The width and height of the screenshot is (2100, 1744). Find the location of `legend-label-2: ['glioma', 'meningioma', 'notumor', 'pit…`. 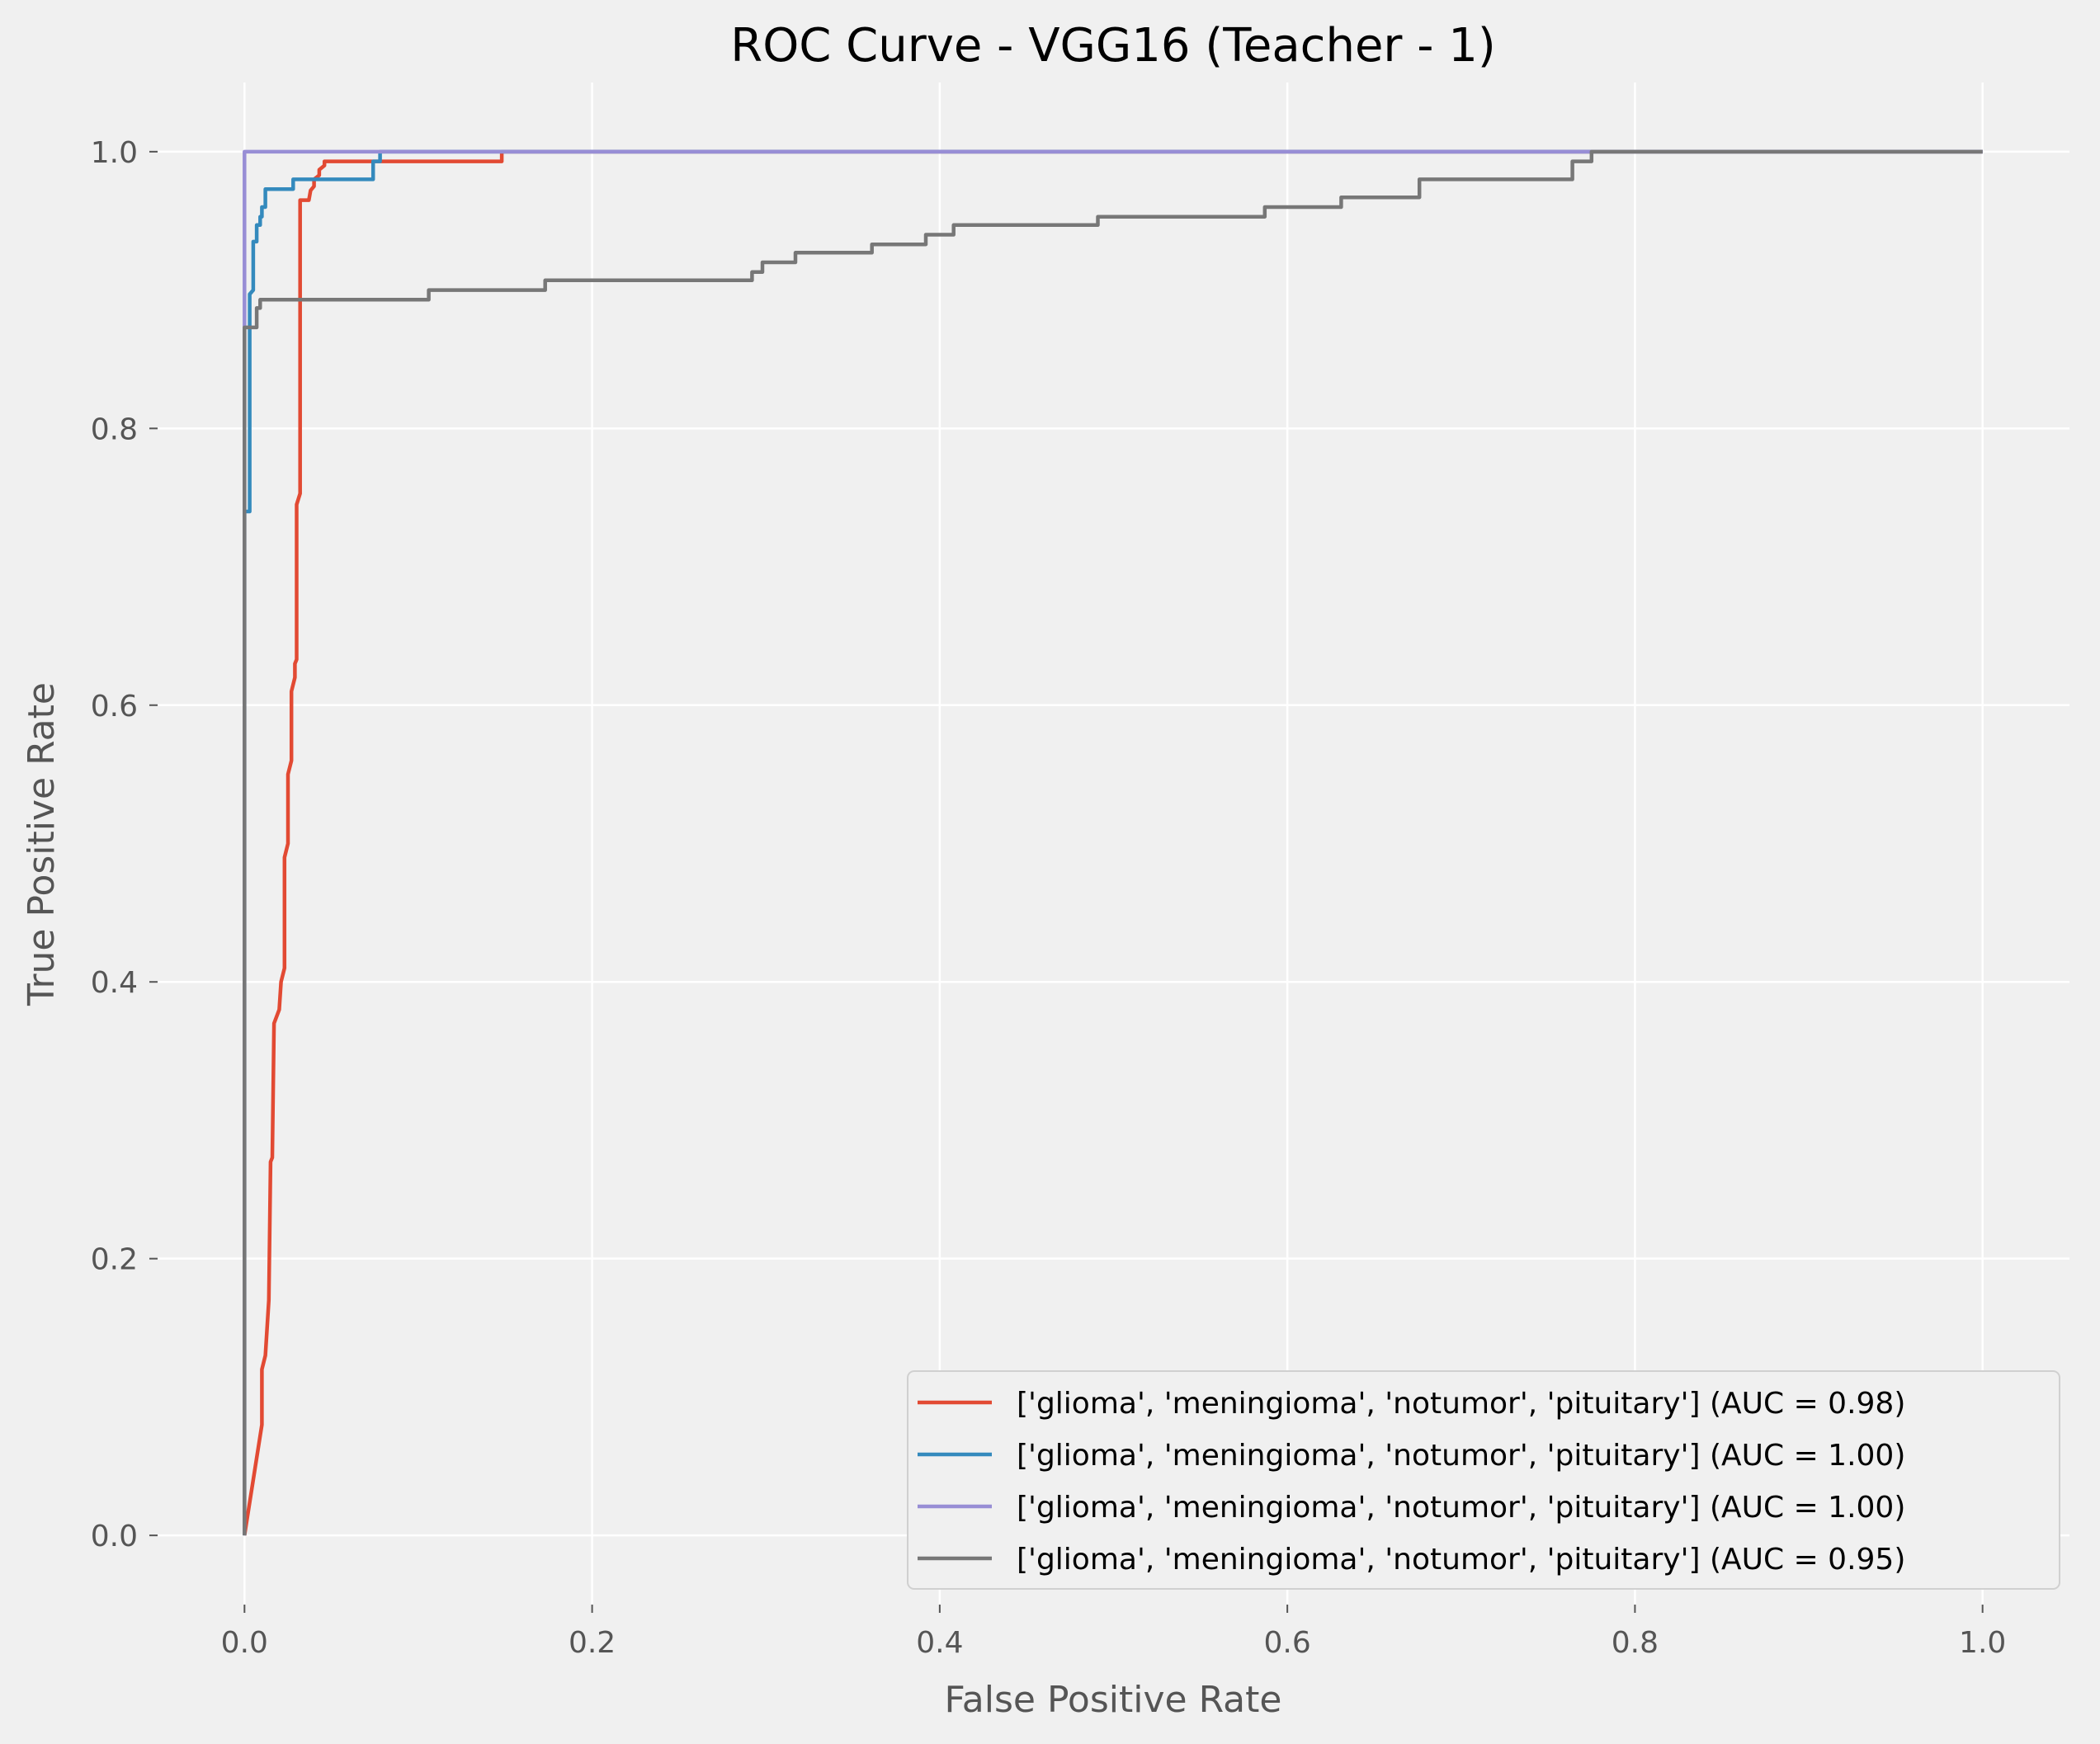

legend-label-2: ['glioma', 'meningioma', 'notumor', 'pit… is located at coordinates (1461, 1456).